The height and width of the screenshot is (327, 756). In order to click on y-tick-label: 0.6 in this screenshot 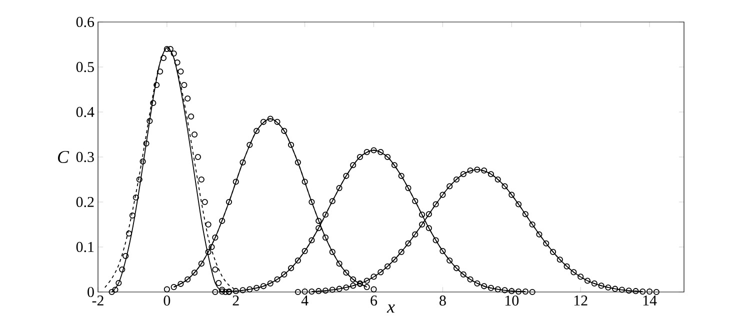, I will do `click(85, 22)`.